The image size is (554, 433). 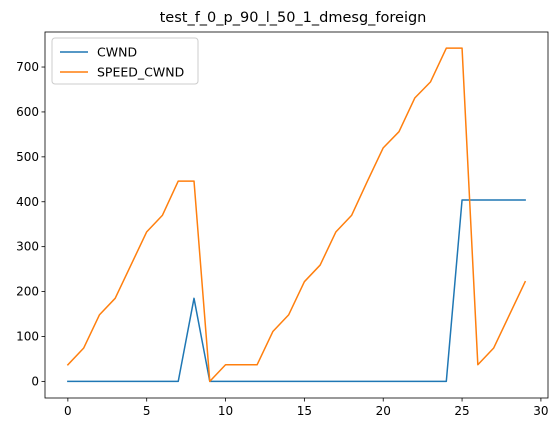 I want to click on y-tick-label: 700, so click(x=27, y=67).